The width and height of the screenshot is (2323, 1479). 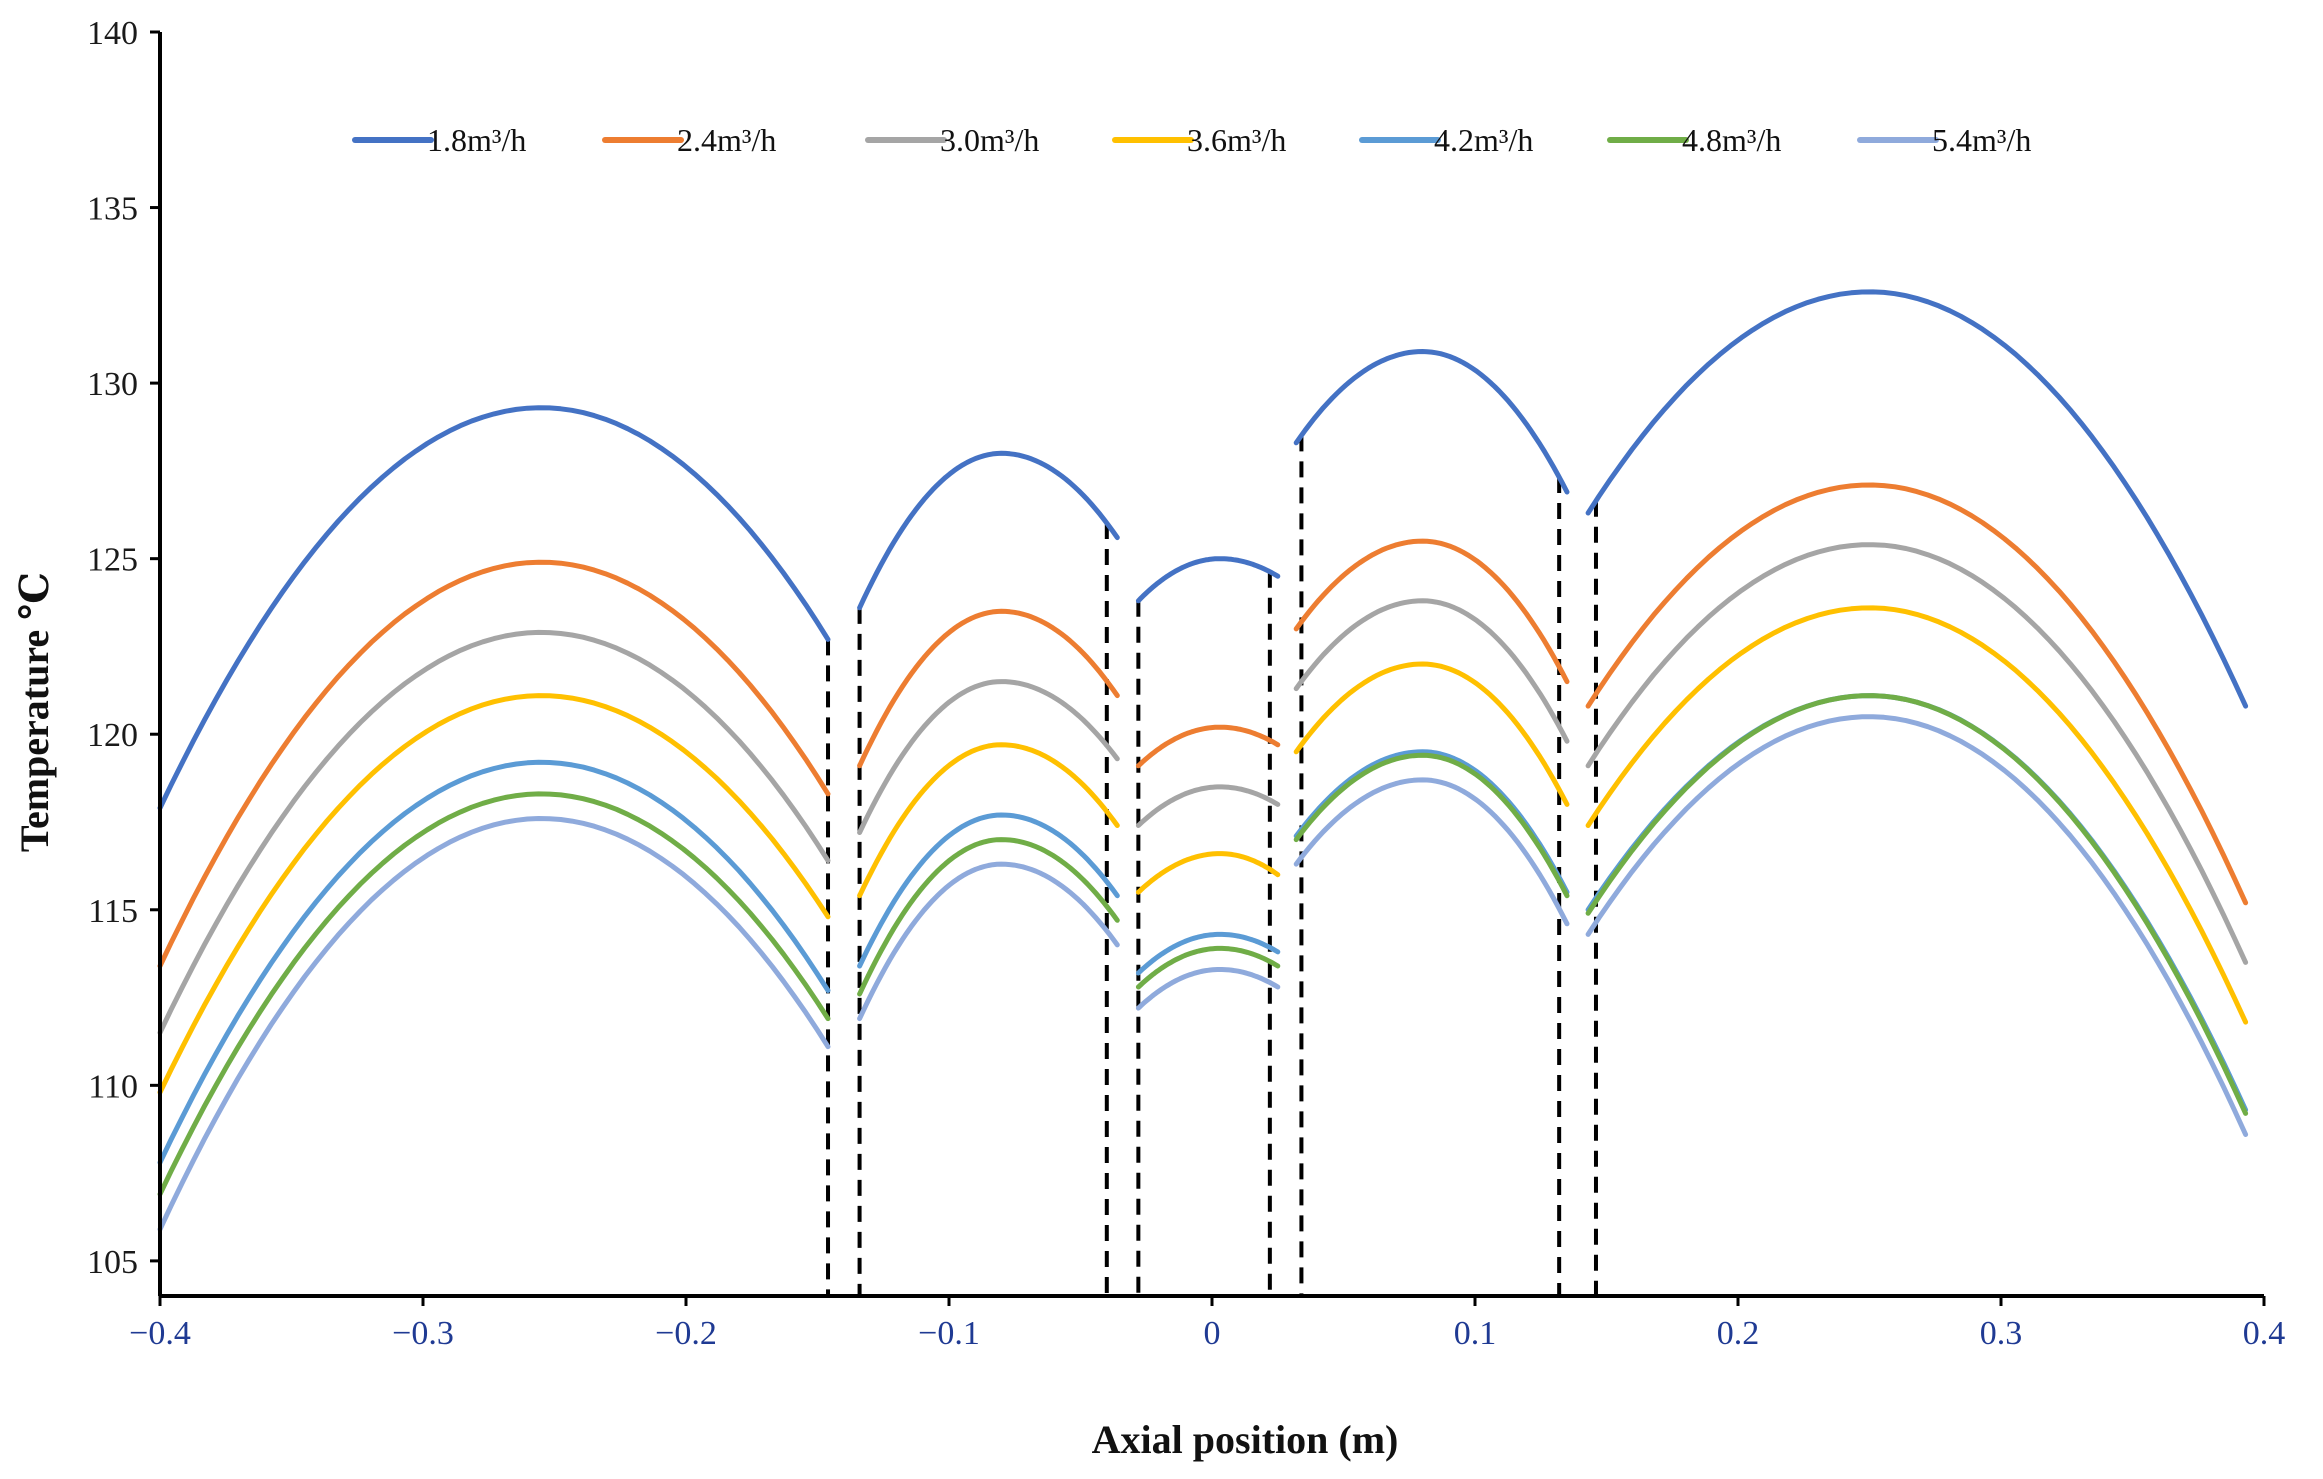 What do you see at coordinates (1981, 140) in the screenshot?
I see `legend-label: 5.4m³/h` at bounding box center [1981, 140].